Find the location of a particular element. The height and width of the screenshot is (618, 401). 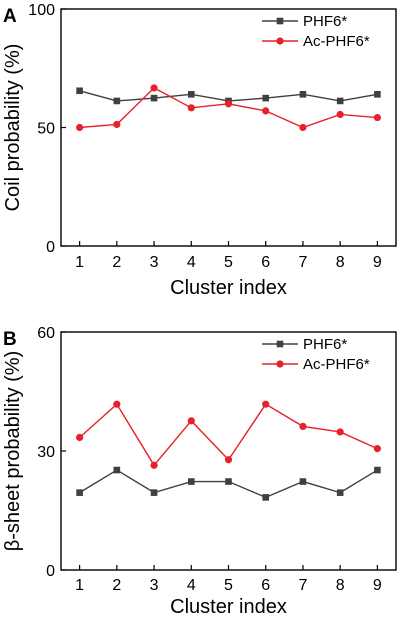

series-phf6- is located at coordinates (228, 483).